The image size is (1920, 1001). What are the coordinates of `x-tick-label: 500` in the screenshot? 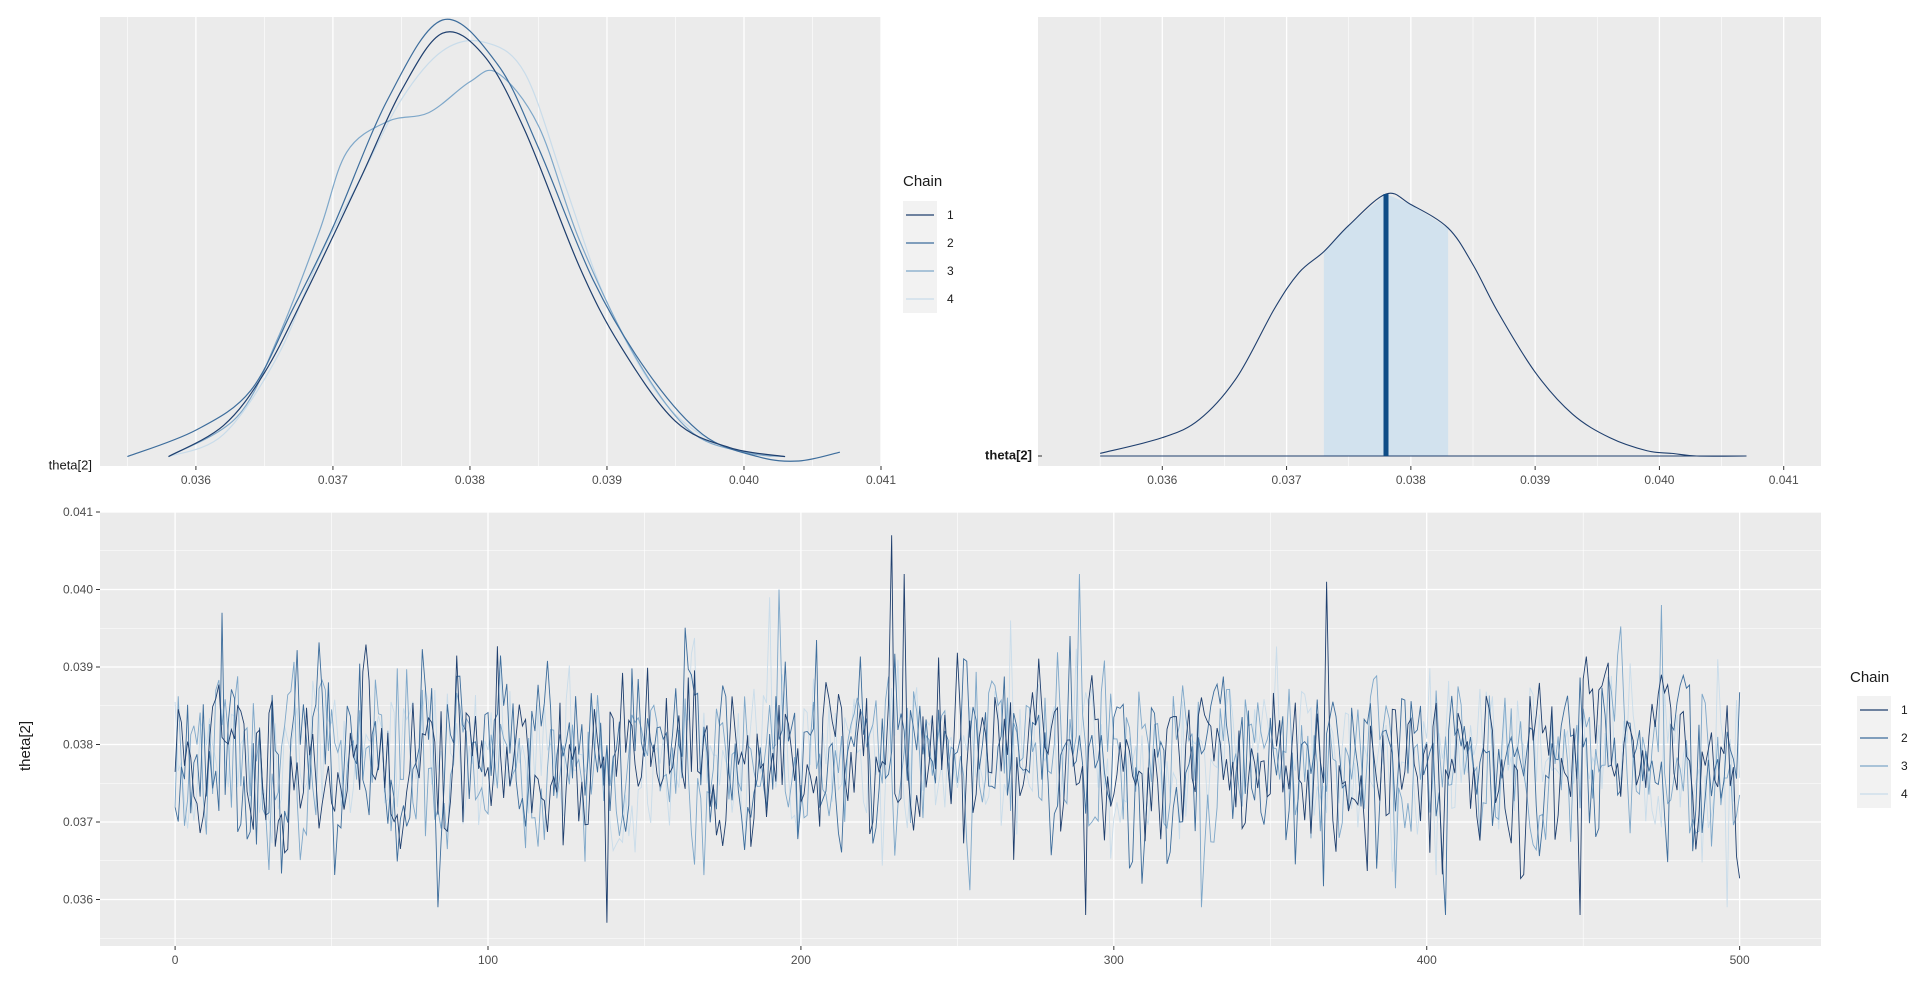 It's located at (1740, 960).